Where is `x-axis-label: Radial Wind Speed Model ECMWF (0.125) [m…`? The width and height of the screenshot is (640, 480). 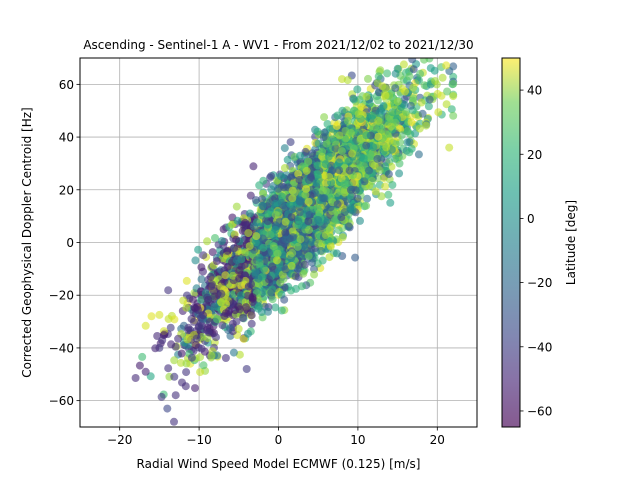 x-axis-label: Radial Wind Speed Model ECMWF (0.125) [m… is located at coordinates (279, 464).